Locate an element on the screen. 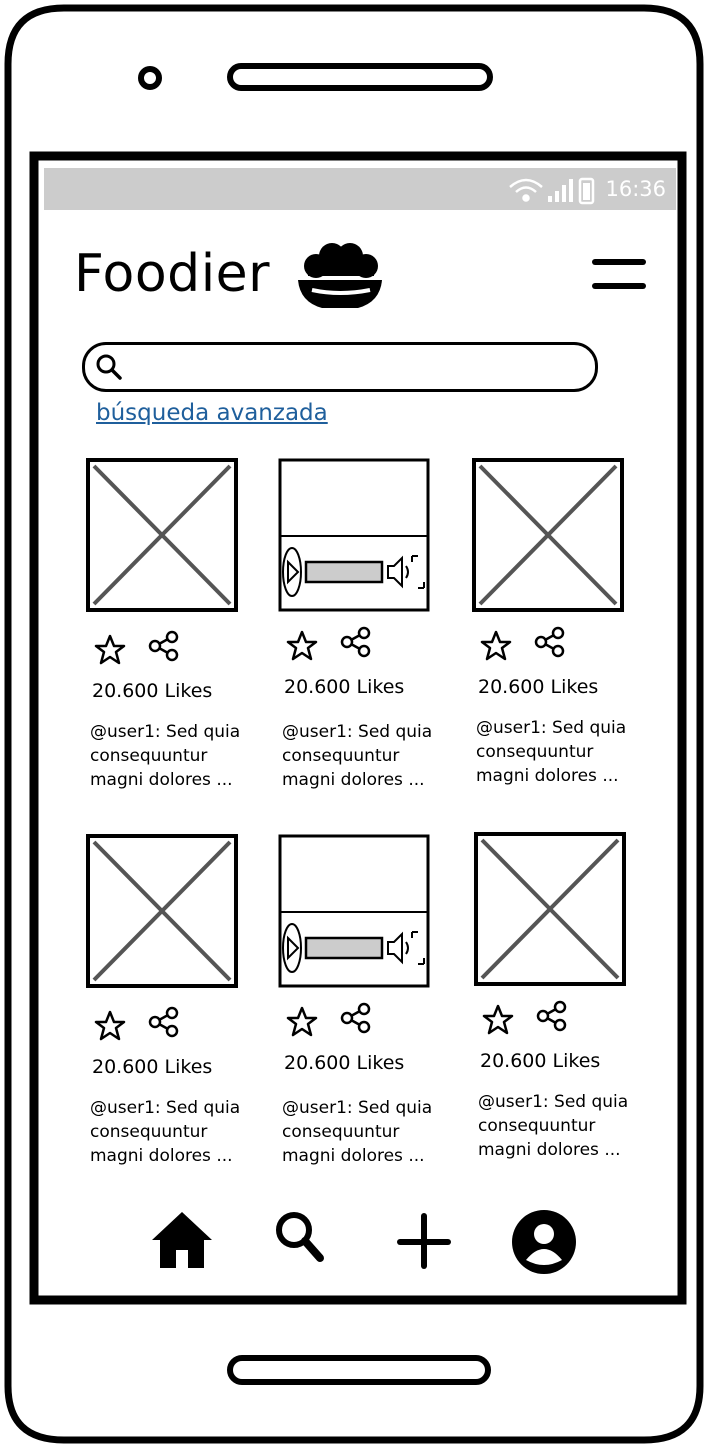 The width and height of the screenshot is (712, 1450). home-icon is located at coordinates (182, 1240).